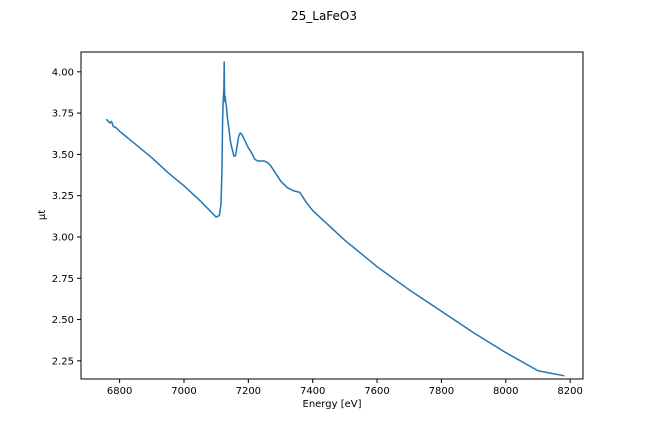 The height and width of the screenshot is (436, 648). What do you see at coordinates (332, 404) in the screenshot?
I see `x-axis-label: Energy [eV]` at bounding box center [332, 404].